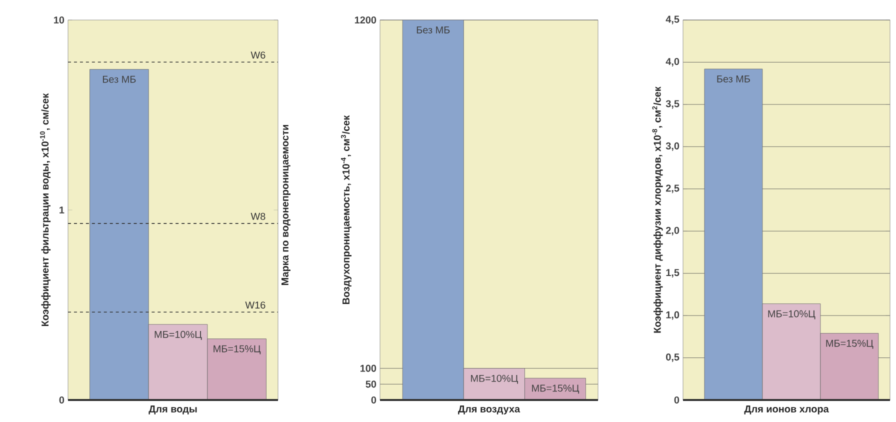 The height and width of the screenshot is (422, 896). Describe the element at coordinates (365, 20) in the screenshot. I see `y-tick-label: 1200` at that location.